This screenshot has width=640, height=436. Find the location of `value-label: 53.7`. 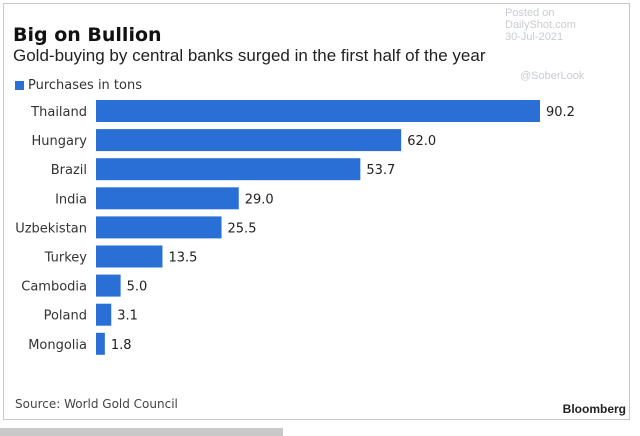

value-label: 53.7 is located at coordinates (380, 170).